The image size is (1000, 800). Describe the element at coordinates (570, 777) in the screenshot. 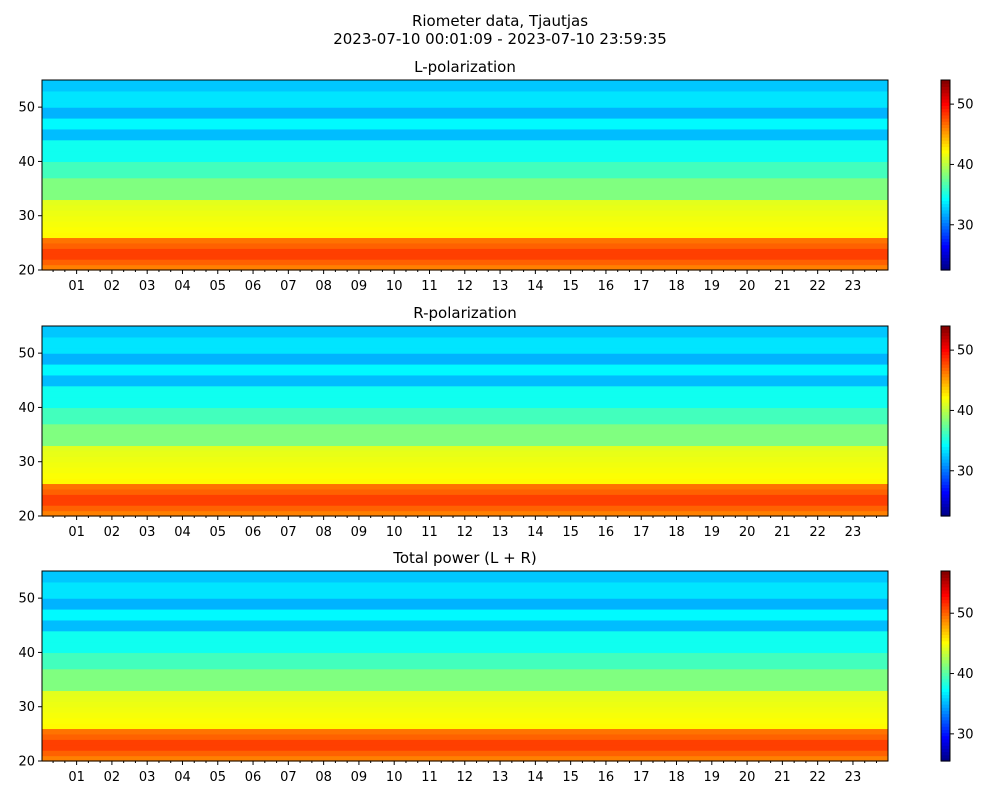

I see `x-tick-label: 15` at that location.